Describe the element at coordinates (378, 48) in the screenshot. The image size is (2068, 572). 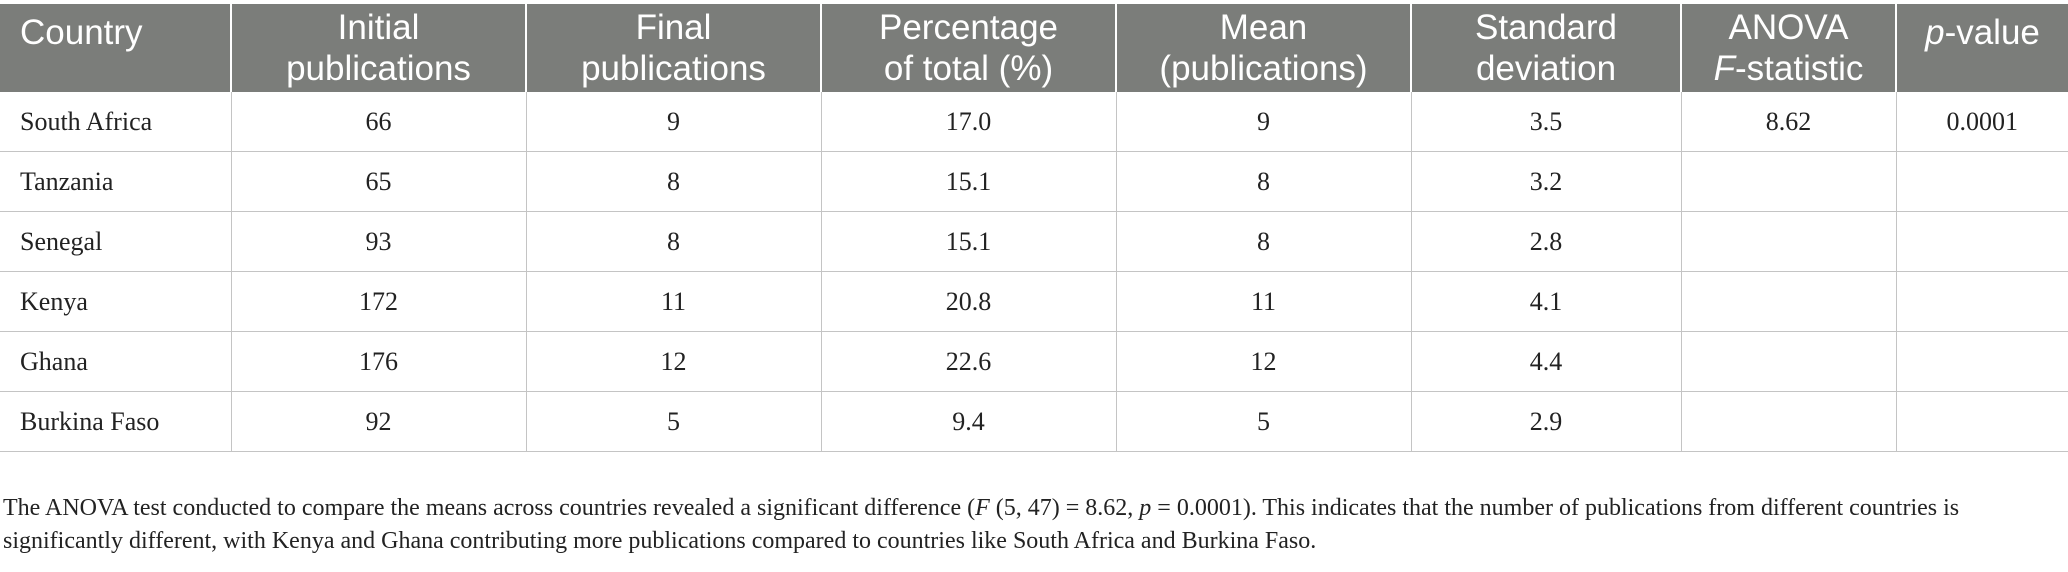
I see `header-initial-publications: Initial publications` at that location.